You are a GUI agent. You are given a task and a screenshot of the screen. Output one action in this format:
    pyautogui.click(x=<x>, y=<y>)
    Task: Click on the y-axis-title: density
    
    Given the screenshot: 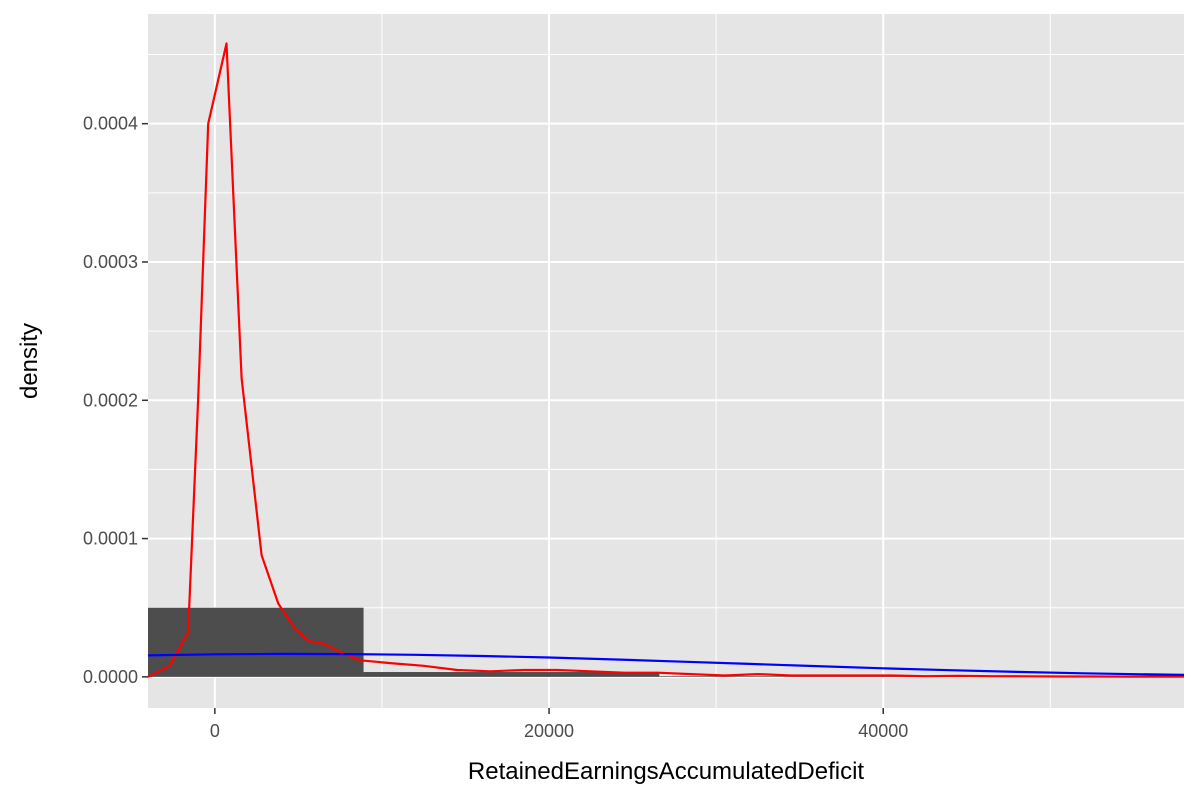 What is the action you would take?
    pyautogui.click(x=29, y=361)
    